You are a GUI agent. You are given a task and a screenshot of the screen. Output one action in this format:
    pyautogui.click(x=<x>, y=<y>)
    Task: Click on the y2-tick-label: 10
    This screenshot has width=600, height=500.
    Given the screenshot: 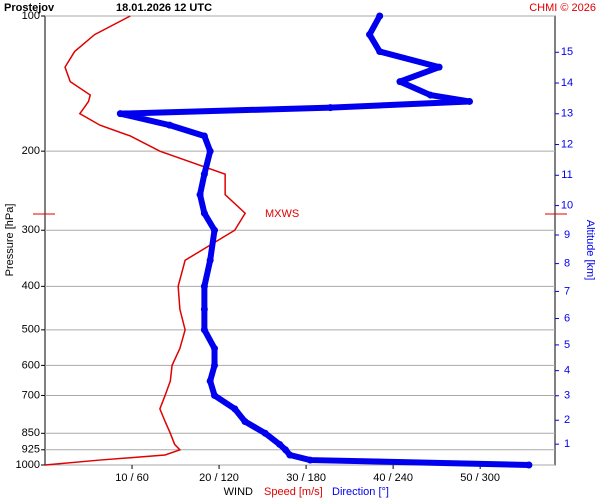 What is the action you would take?
    pyautogui.click(x=567, y=205)
    